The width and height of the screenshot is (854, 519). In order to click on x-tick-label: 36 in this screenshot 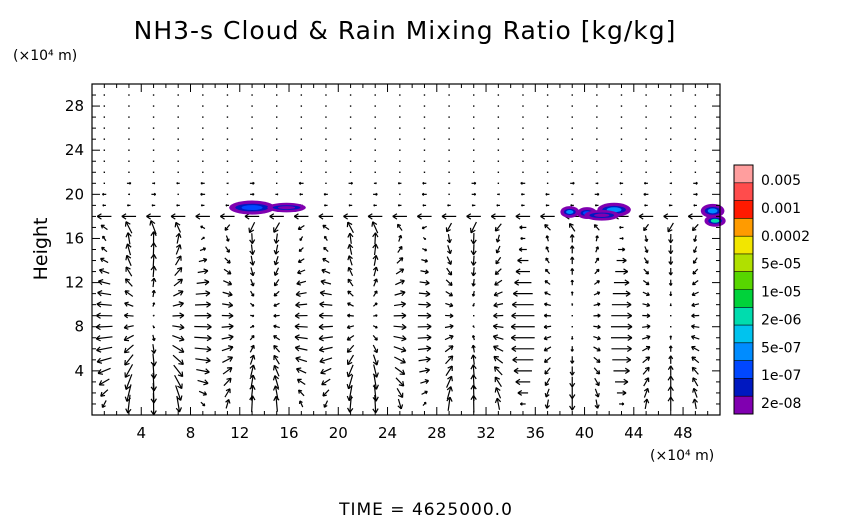, I will do `click(535, 433)`.